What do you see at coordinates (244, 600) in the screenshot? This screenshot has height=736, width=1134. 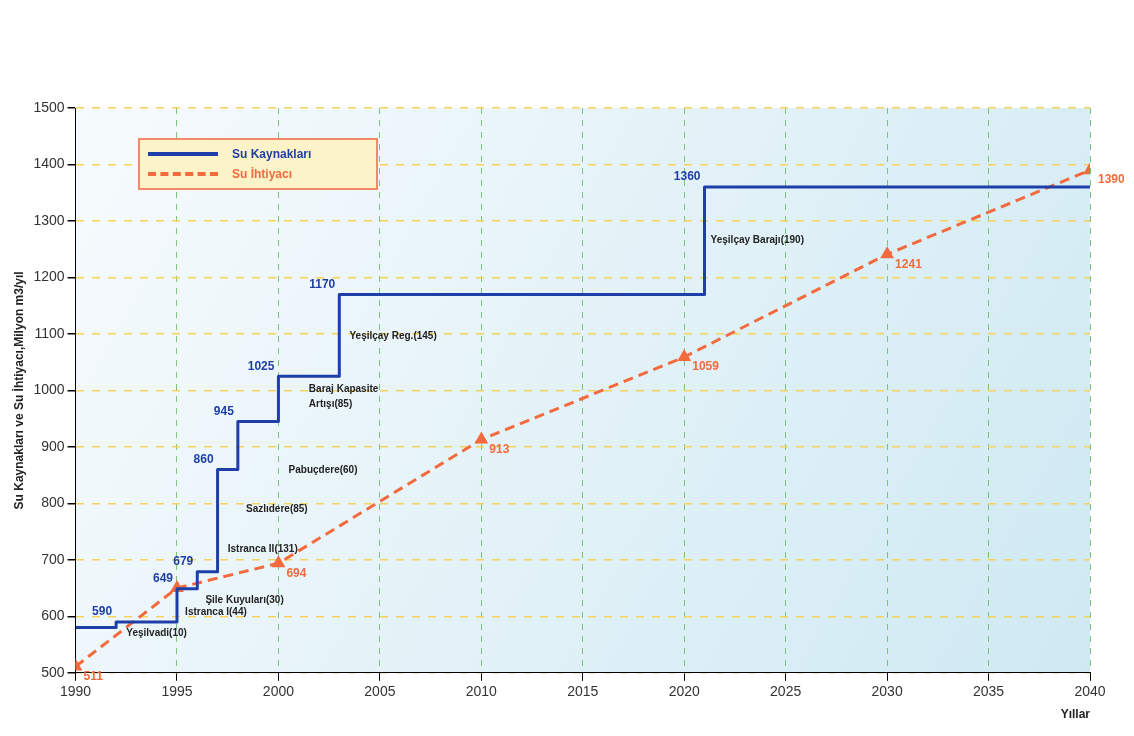 I see `annotation: Şile Kuyuları(30)` at bounding box center [244, 600].